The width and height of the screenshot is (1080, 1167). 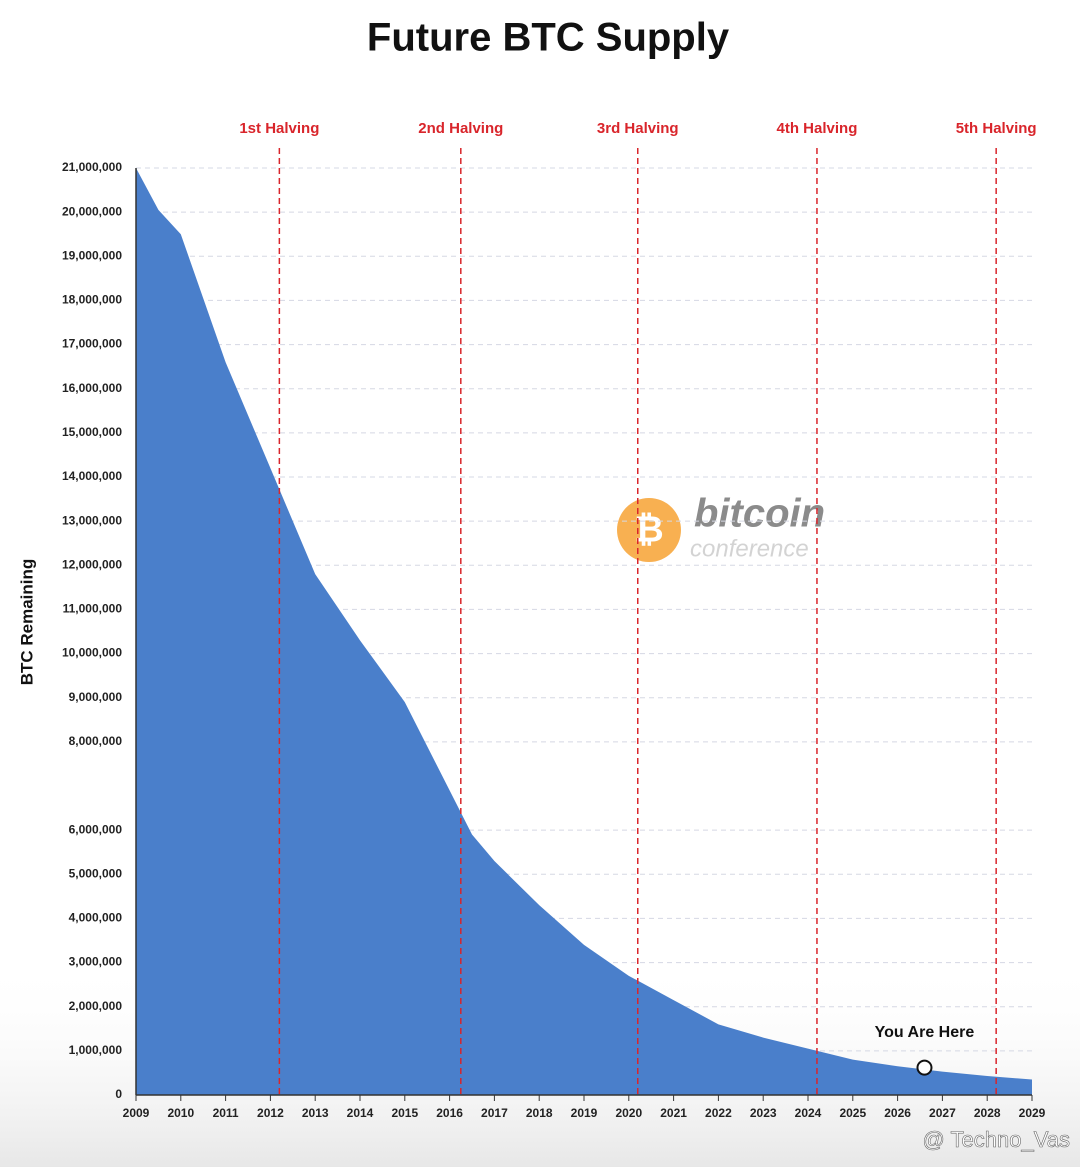 I want to click on x-tick-label: 2017, so click(x=494, y=1113).